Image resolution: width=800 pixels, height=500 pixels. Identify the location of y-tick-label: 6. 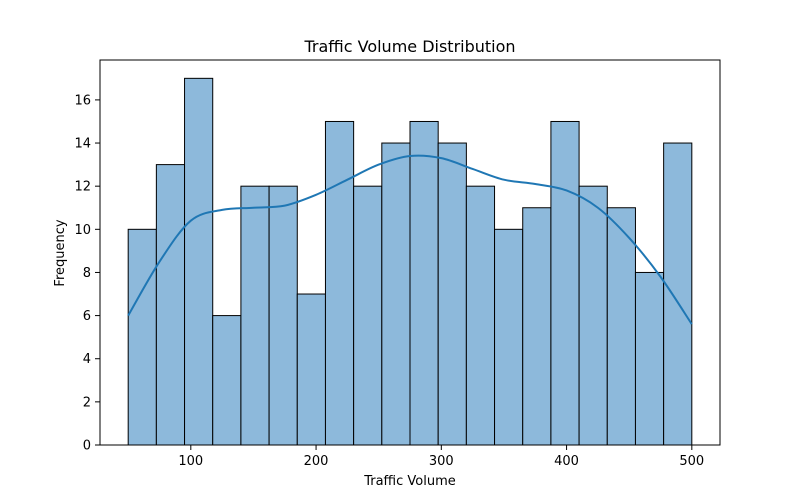
(87, 316).